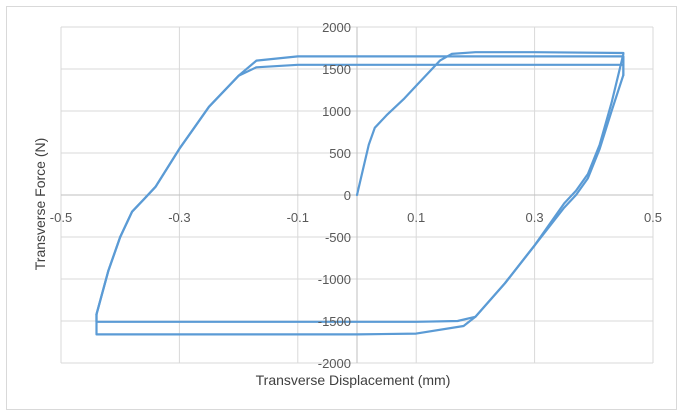 This screenshot has height=418, width=685. I want to click on x-tick-label: 0.3, so click(535, 217).